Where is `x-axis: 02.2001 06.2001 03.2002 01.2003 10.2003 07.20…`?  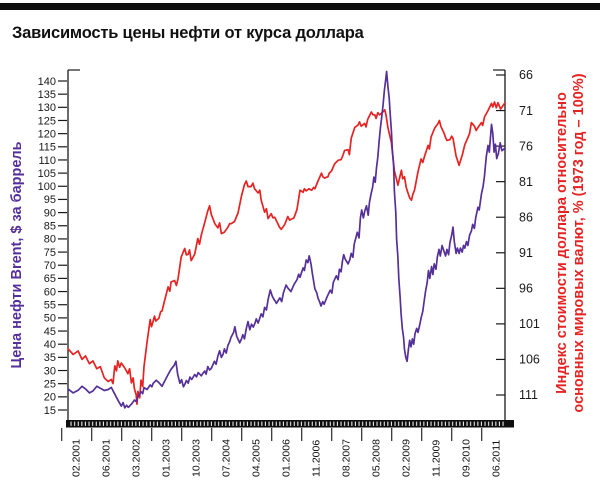 x-axis: 02.2001 06.2001 03.2002 01.2003 10.2003 07.20… is located at coordinates (287, 448).